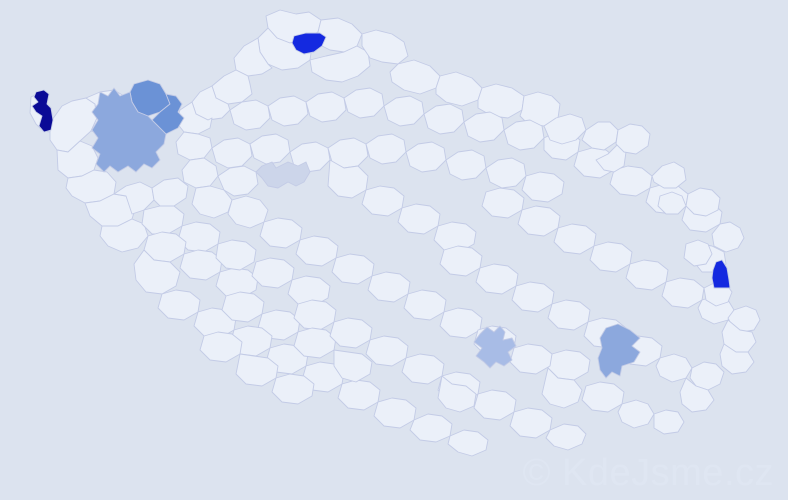 The width and height of the screenshot is (788, 500). I want to click on highlighted-district-zlin-southeast, so click(619, 351).